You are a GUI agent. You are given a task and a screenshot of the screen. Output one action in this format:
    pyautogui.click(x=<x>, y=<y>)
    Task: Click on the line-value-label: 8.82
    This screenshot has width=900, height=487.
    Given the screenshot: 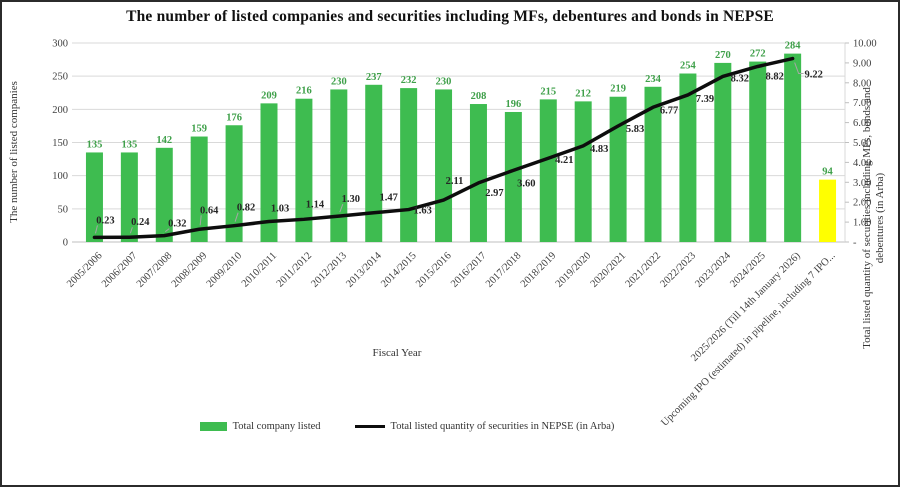 What is the action you would take?
    pyautogui.click(x=775, y=76)
    